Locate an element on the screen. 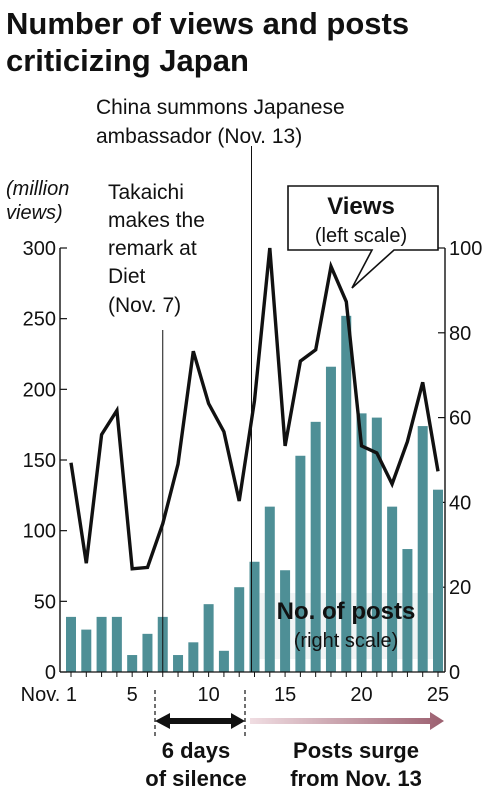 The image size is (504, 800). x-tick-label: 5 is located at coordinates (132, 695).